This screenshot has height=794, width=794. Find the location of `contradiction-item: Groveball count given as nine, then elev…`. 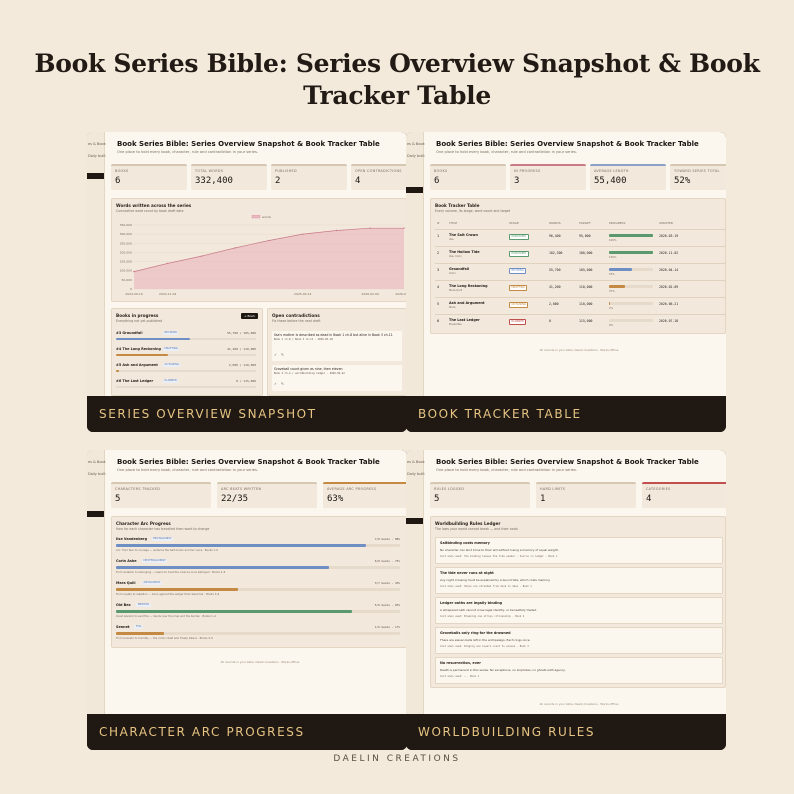

contradiction-item: Groveball count given as nine, then elev… is located at coordinates (337, 378).